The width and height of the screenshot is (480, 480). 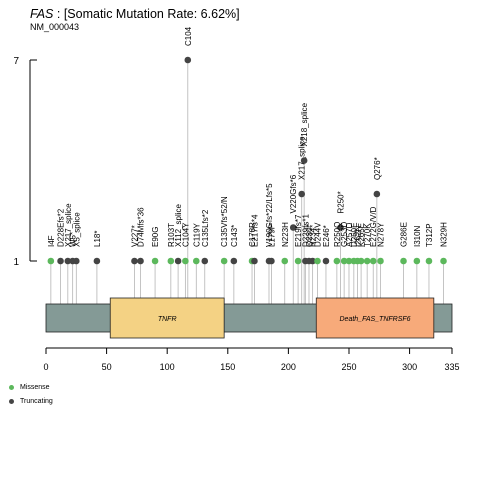 What do you see at coordinates (375, 319) in the screenshot?
I see `domain-label: Death_FAS_TNFRSF6` at bounding box center [375, 319].